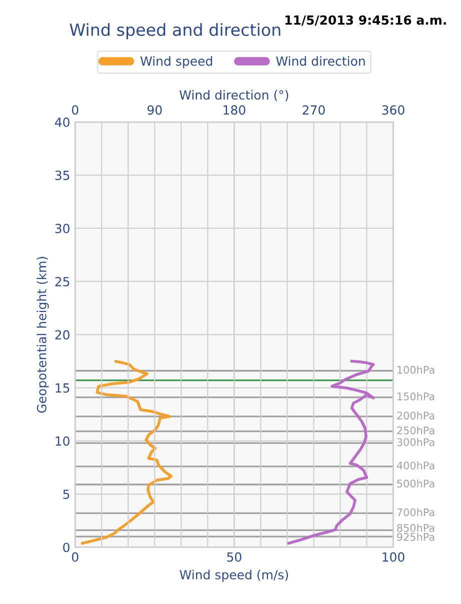 The height and width of the screenshot is (604, 461). Describe the element at coordinates (127, 452) in the screenshot. I see `line-series` at that location.